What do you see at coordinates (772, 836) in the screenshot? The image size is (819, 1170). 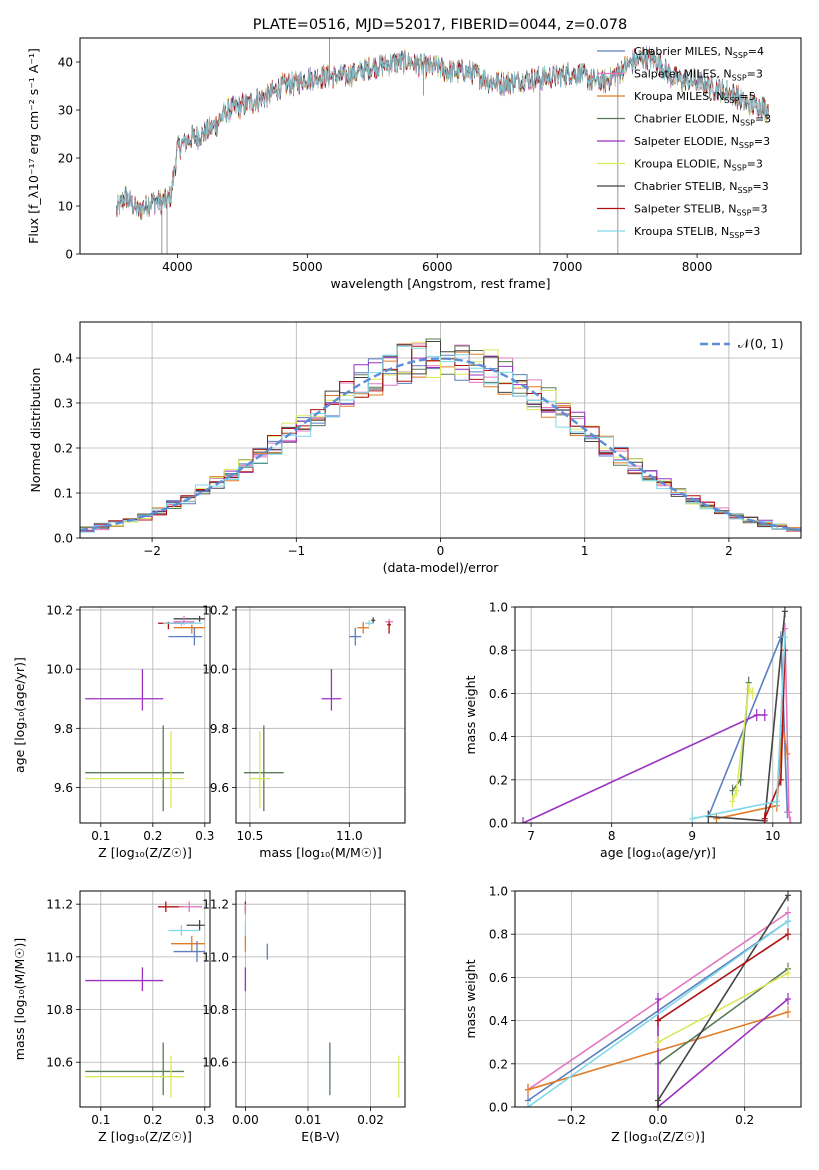 I see `x-tick-label: 10` at bounding box center [772, 836].